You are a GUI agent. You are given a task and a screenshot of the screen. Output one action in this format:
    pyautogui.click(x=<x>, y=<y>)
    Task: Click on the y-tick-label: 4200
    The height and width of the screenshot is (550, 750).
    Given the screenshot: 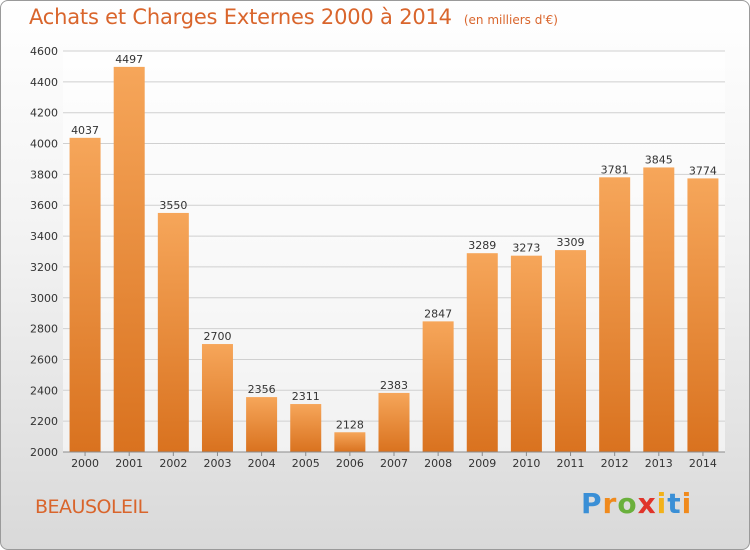 What is the action you would take?
    pyautogui.click(x=44, y=113)
    